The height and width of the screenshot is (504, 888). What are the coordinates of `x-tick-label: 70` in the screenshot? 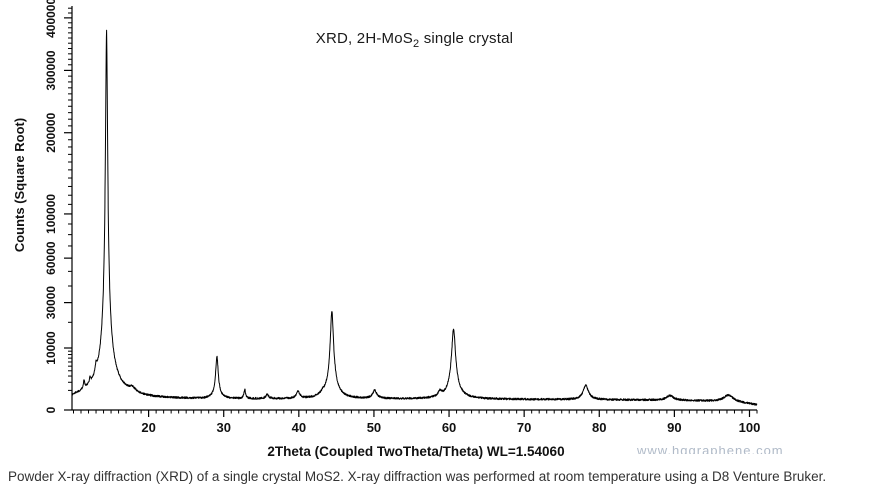 It's located at (524, 427).